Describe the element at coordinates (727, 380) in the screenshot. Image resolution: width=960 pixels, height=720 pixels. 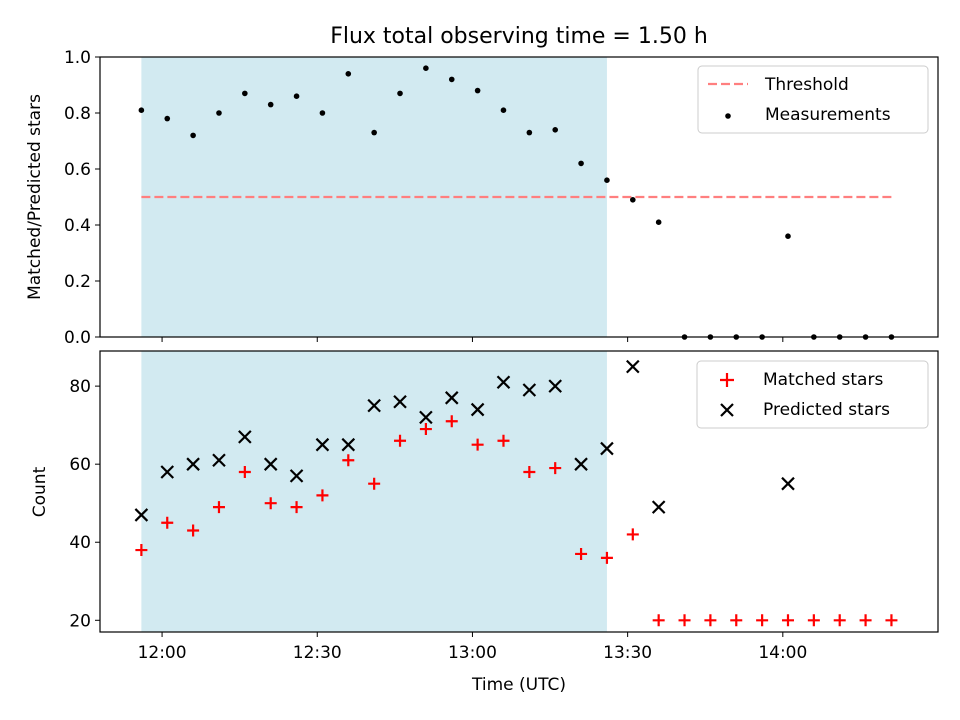
I see `legend-matched-swatch` at that location.